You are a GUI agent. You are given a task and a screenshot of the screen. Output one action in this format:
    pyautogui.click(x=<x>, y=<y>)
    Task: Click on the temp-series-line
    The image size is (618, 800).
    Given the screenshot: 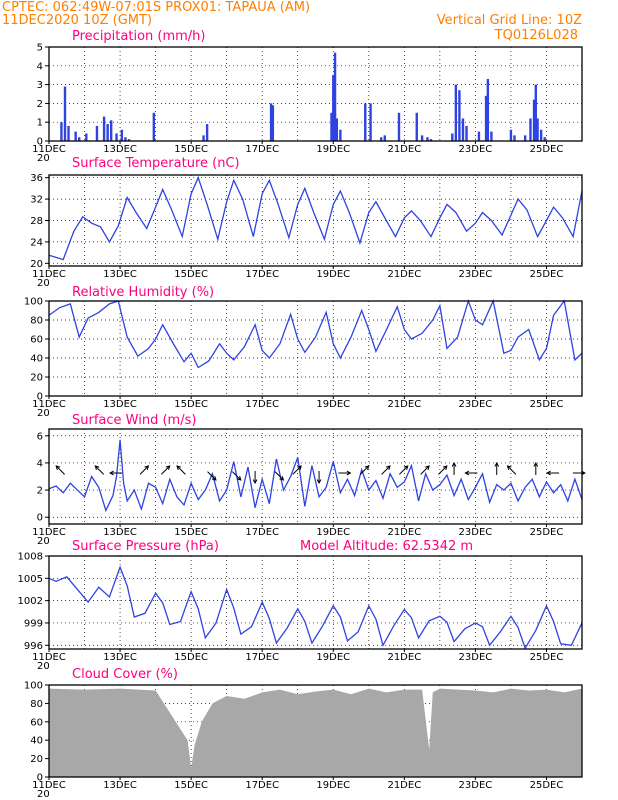 What is the action you would take?
    pyautogui.click(x=315, y=218)
    